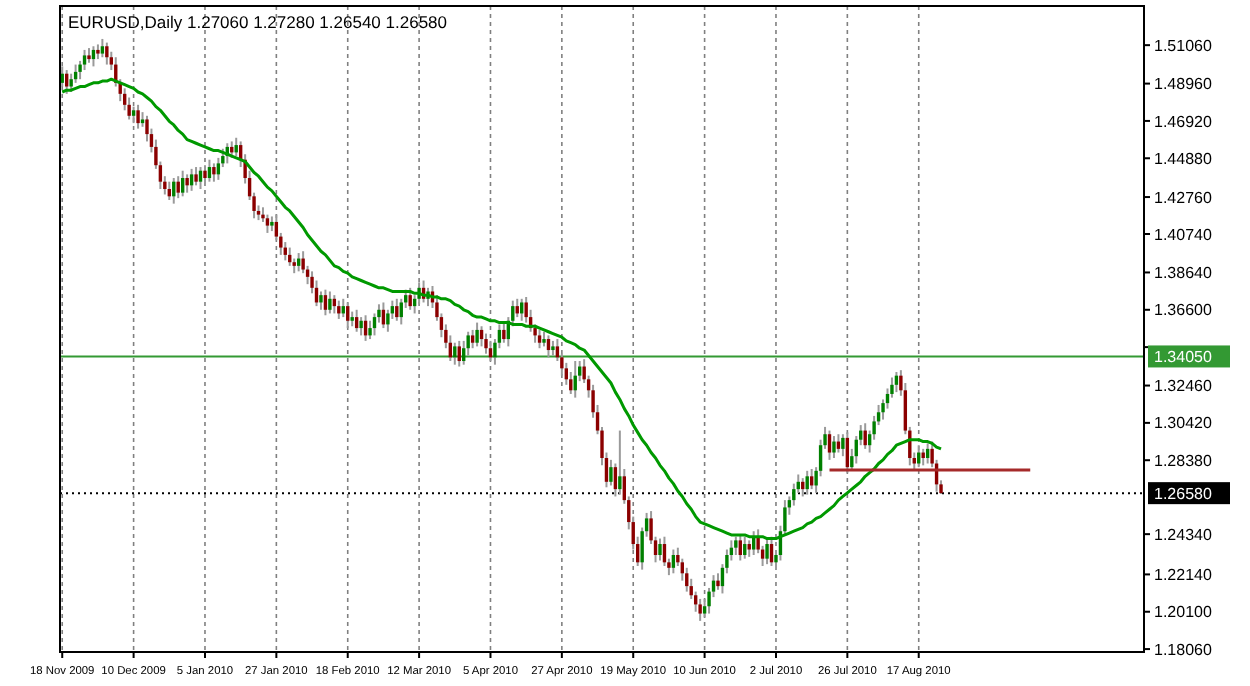 The image size is (1250, 686). What do you see at coordinates (1183, 158) in the screenshot?
I see `y-tick-label: 1.44880` at bounding box center [1183, 158].